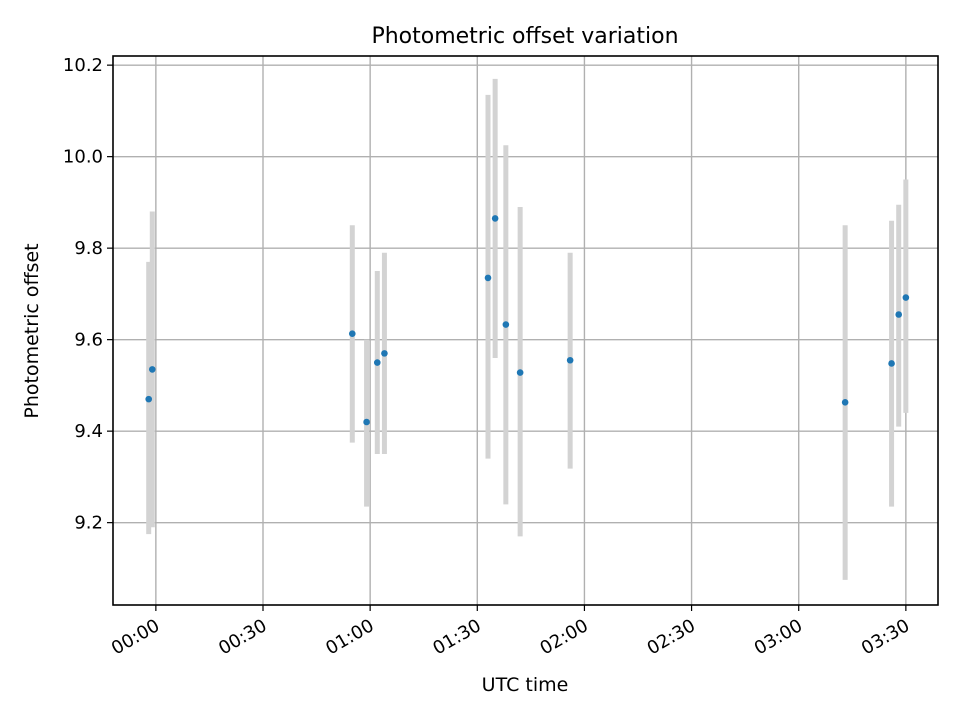 This screenshot has width=960, height=720. I want to click on x-tick-label: 01:30, so click(456, 637).